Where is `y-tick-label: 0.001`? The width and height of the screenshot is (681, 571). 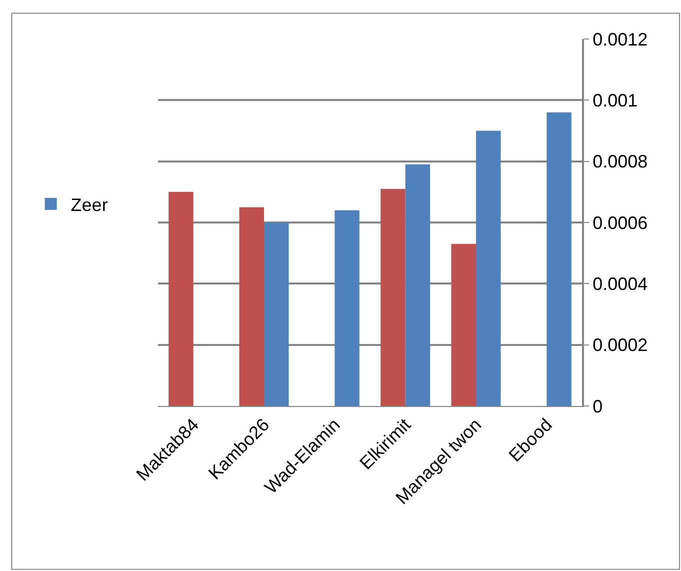 y-tick-label: 0.001 is located at coordinates (615, 100).